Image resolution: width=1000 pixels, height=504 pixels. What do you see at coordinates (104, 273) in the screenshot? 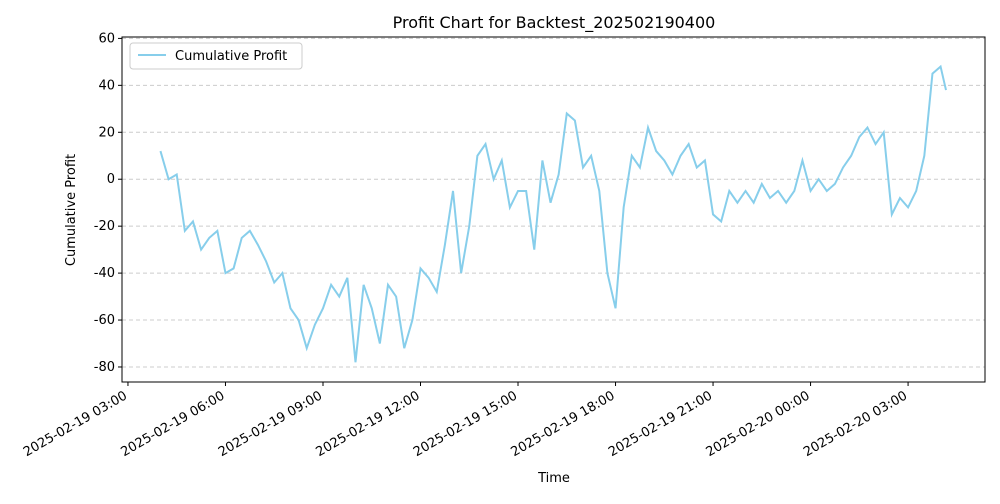
I see `y-tick-label: -40` at bounding box center [104, 273].